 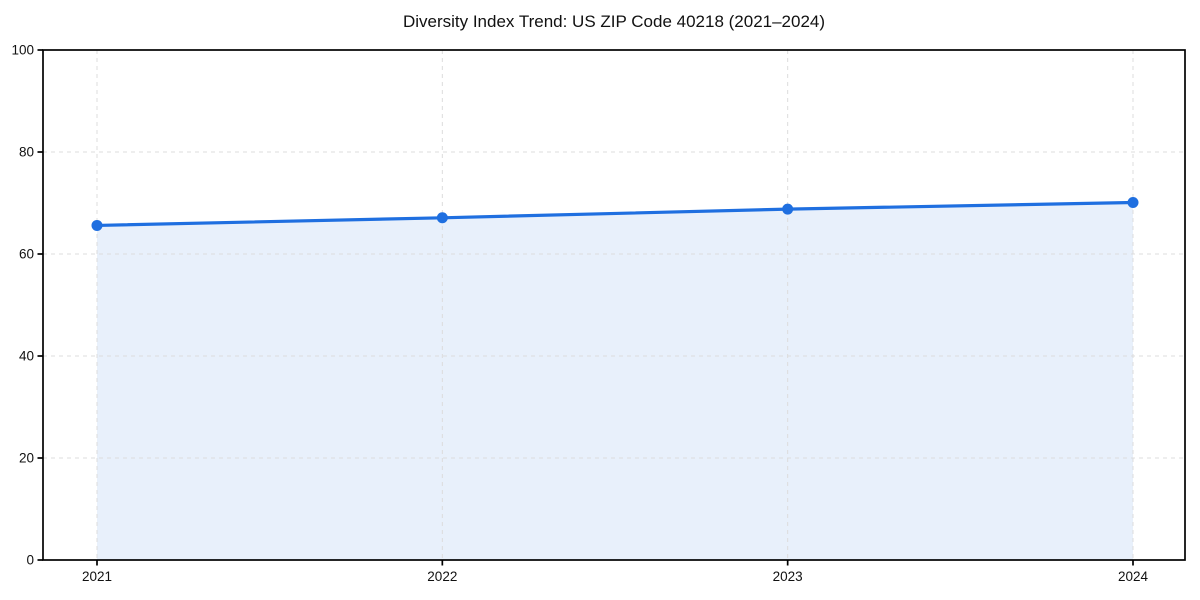 I want to click on y-tick-label-20: 20, so click(x=26, y=458).